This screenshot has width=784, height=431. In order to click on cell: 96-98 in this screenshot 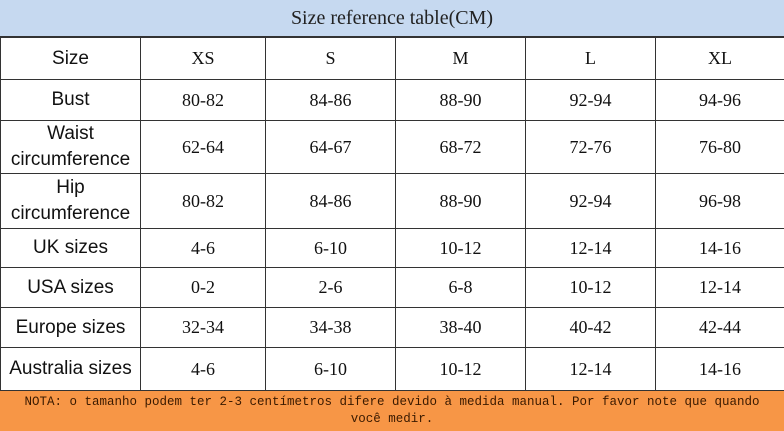, I will do `click(719, 201)`.